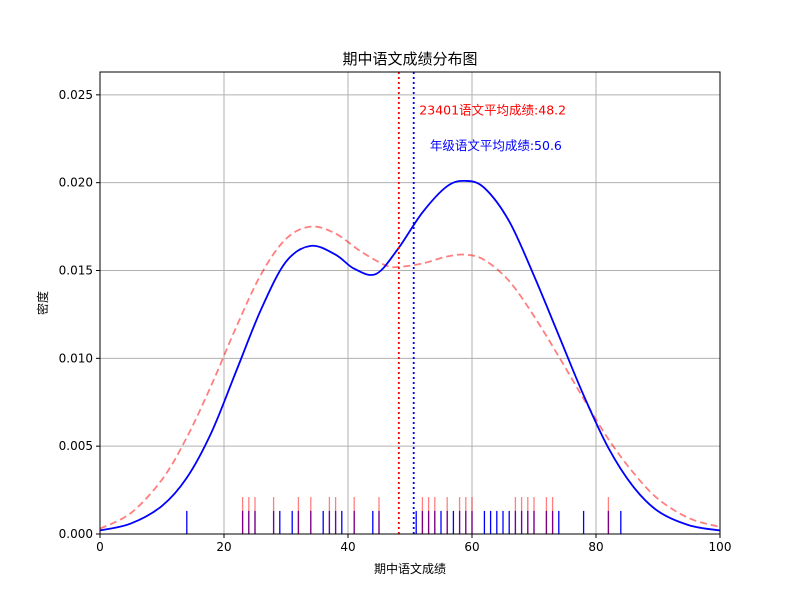 This screenshot has height=600, width=800. I want to click on chart-title: 期中语文成绩分布图, so click(409, 59).